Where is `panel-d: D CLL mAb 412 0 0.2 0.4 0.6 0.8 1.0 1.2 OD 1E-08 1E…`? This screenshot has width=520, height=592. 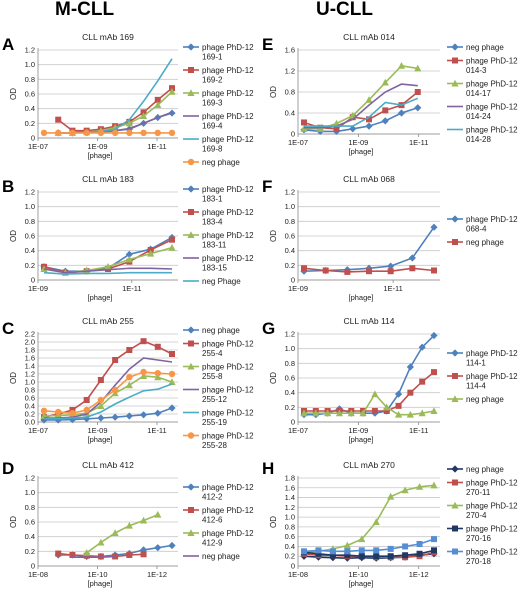 panel-d: D CLL mAb 412 0 0.2 0.4 0.6 0.8 1.0 1.2 OD 1E-08 1E… is located at coordinates (128, 523).